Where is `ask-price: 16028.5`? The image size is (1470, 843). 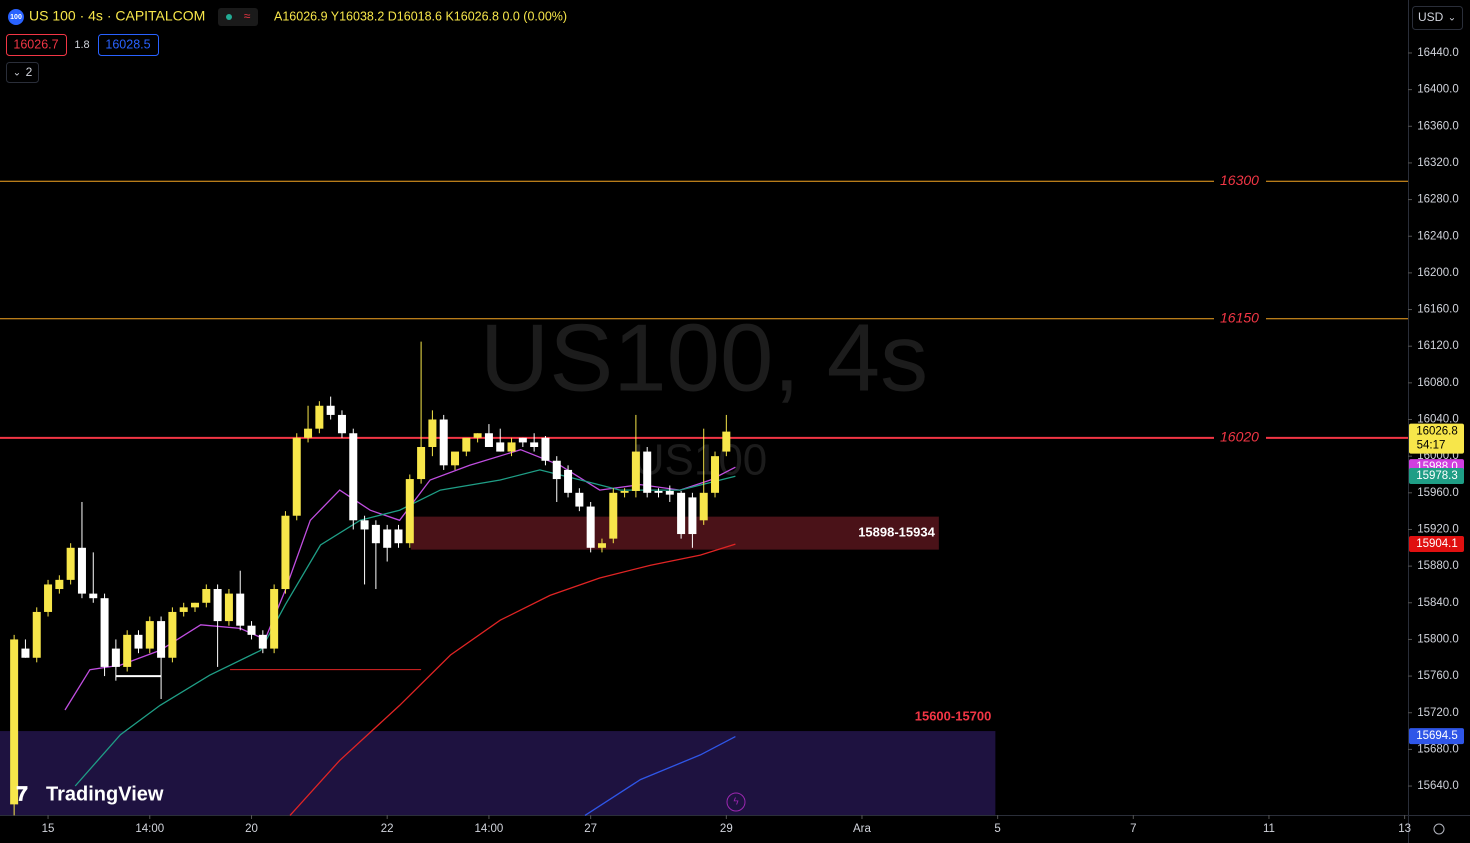 ask-price: 16028.5 is located at coordinates (127, 44).